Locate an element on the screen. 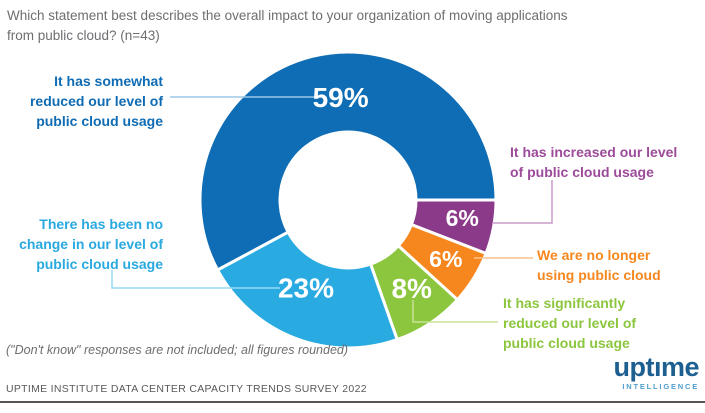 The width and height of the screenshot is (705, 413). uptime-intelligence-logo: uptıme INTELLIGENCE is located at coordinates (656, 372).